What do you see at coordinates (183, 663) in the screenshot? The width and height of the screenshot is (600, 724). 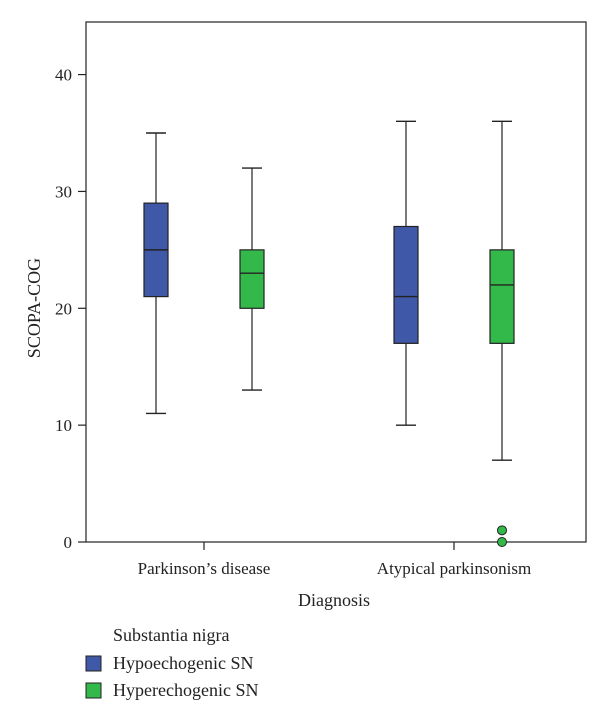 I see `legend-label-hypo: Hypoechogenic SN` at bounding box center [183, 663].